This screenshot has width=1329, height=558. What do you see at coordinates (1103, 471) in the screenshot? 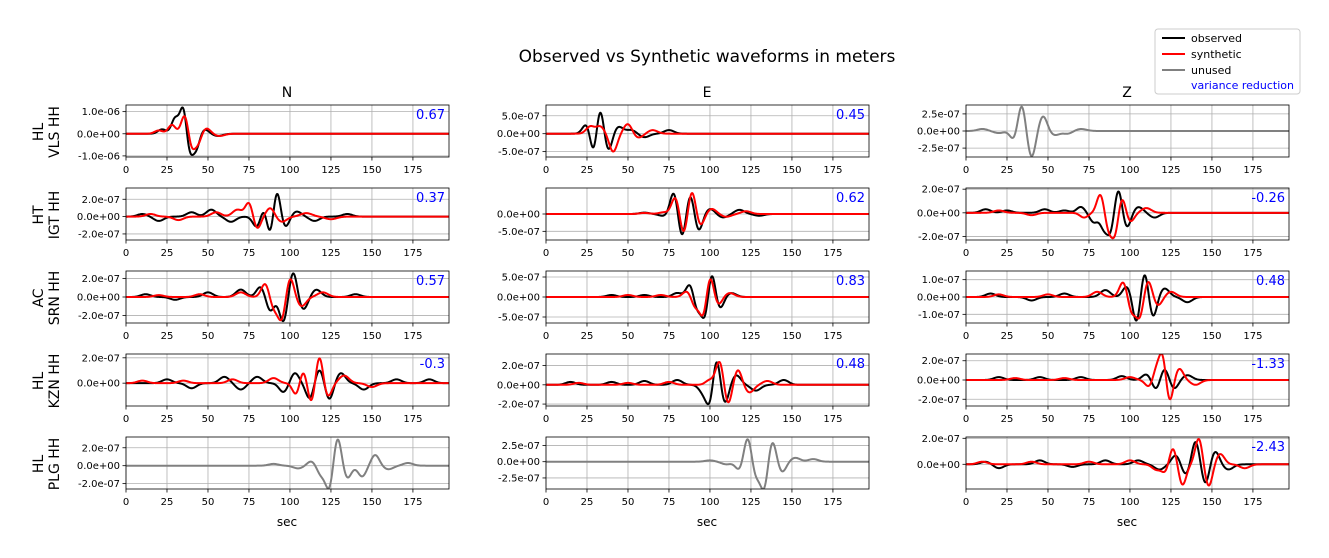
I see `panel: 0 25 50 75 100 125 150 175 2.0e-07 0.0e+00 -2.43` at bounding box center [1103, 471].